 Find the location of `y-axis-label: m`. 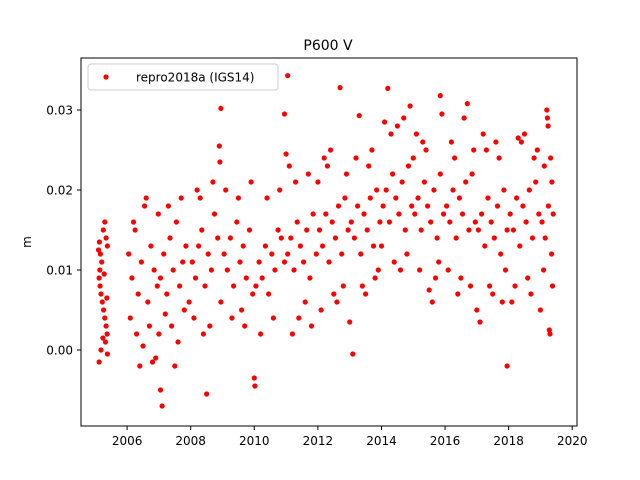

y-axis-label: m is located at coordinates (27, 242).